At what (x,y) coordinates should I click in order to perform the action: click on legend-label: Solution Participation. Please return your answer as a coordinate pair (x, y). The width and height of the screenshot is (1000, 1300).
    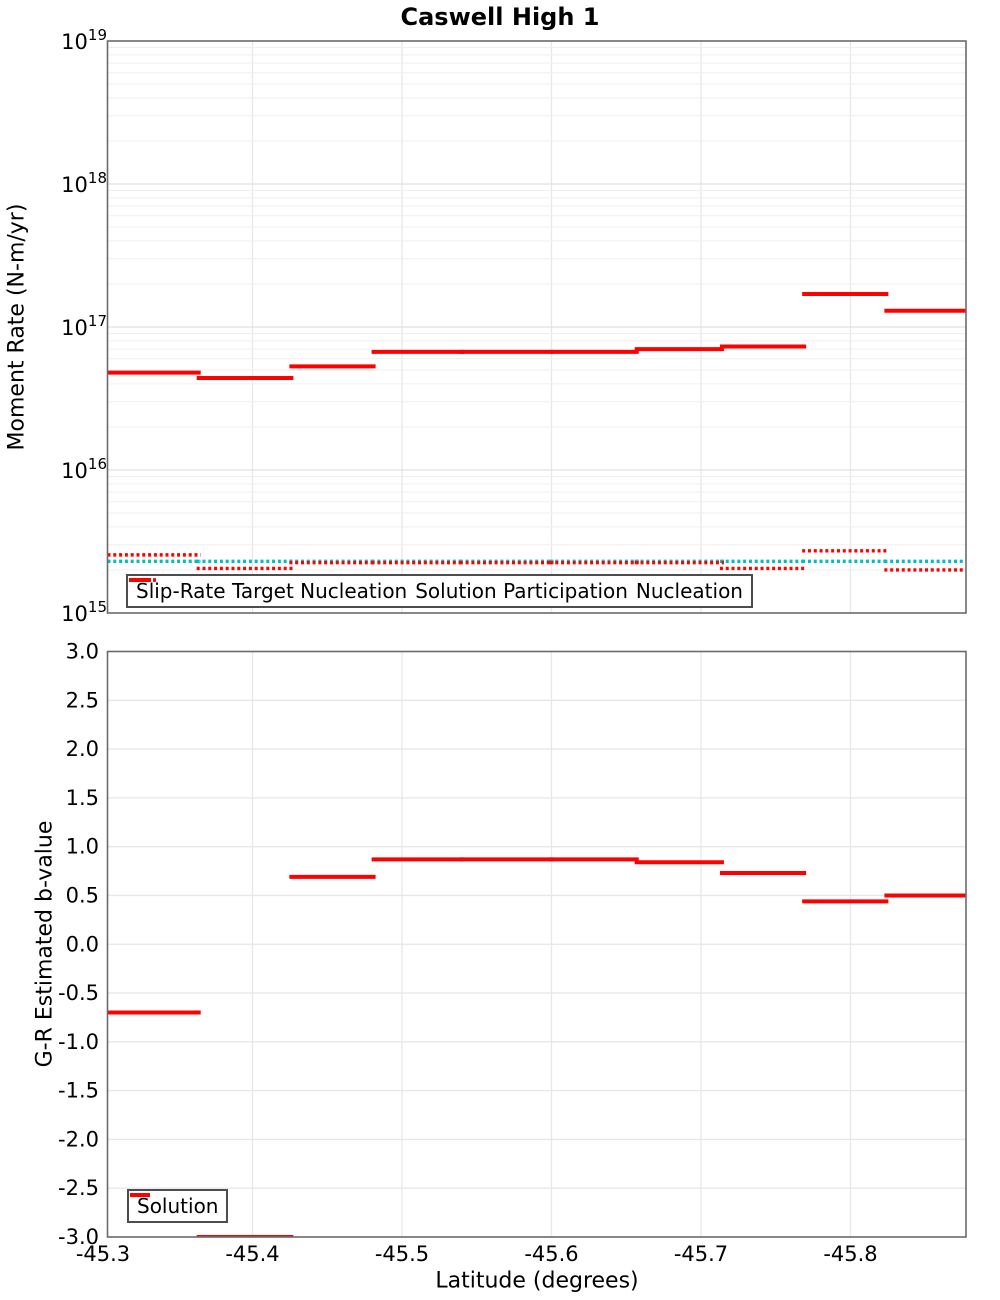
    Looking at the image, I should click on (521, 591).